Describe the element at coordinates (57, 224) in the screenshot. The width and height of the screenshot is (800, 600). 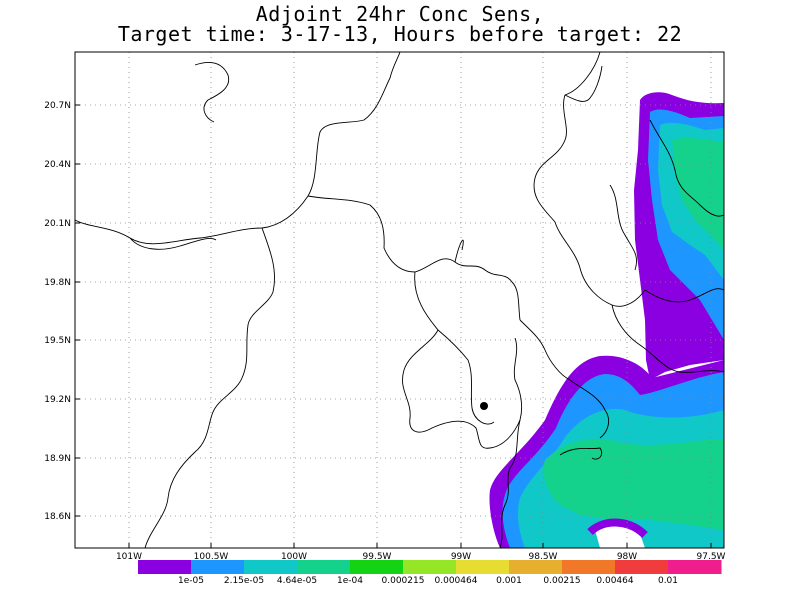
I see `lat-tick-label: 20.1N` at that location.